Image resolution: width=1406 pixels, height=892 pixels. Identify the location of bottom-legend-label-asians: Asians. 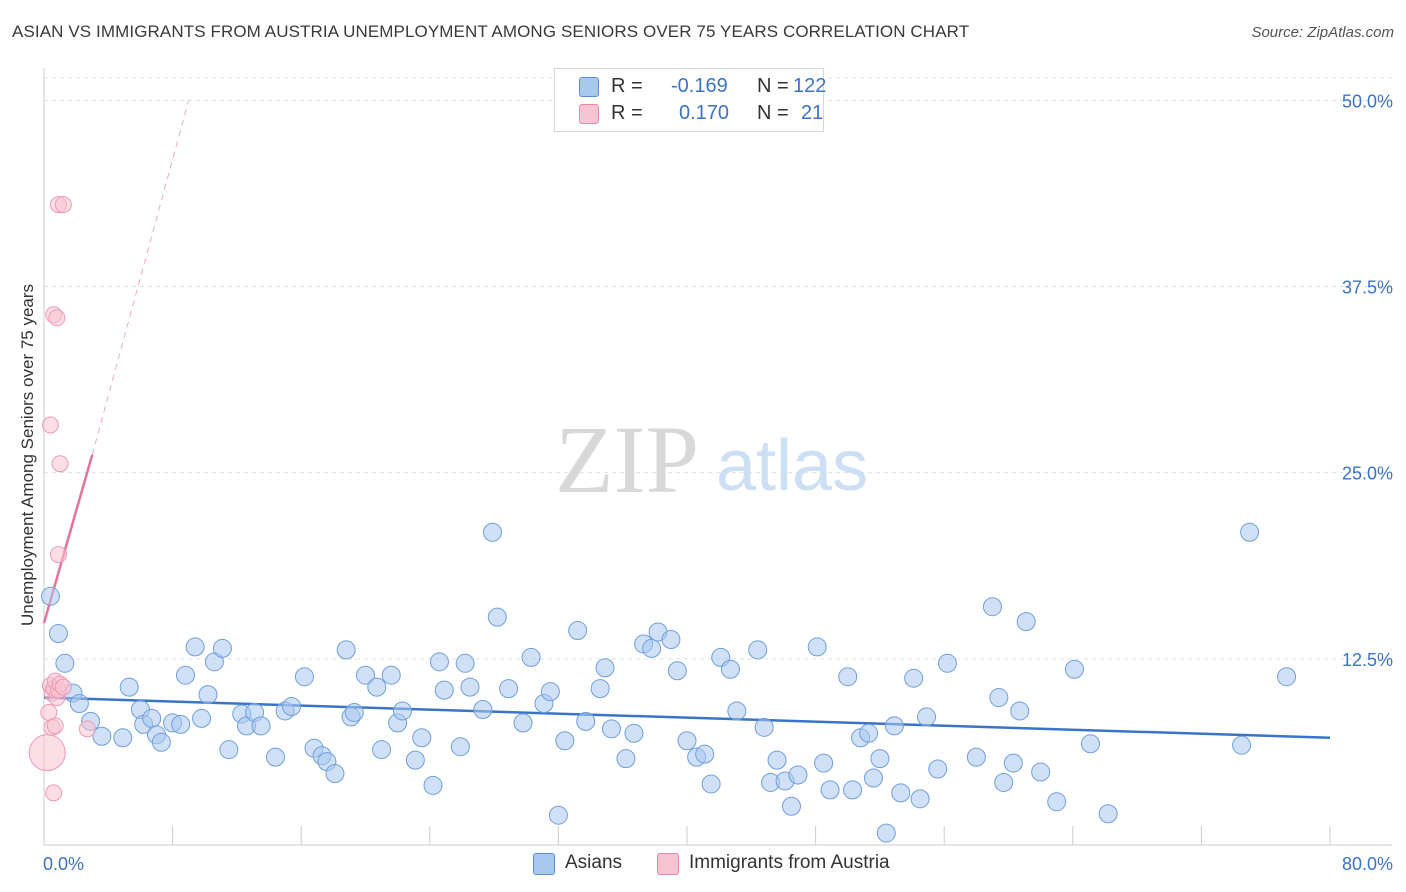
(594, 862).